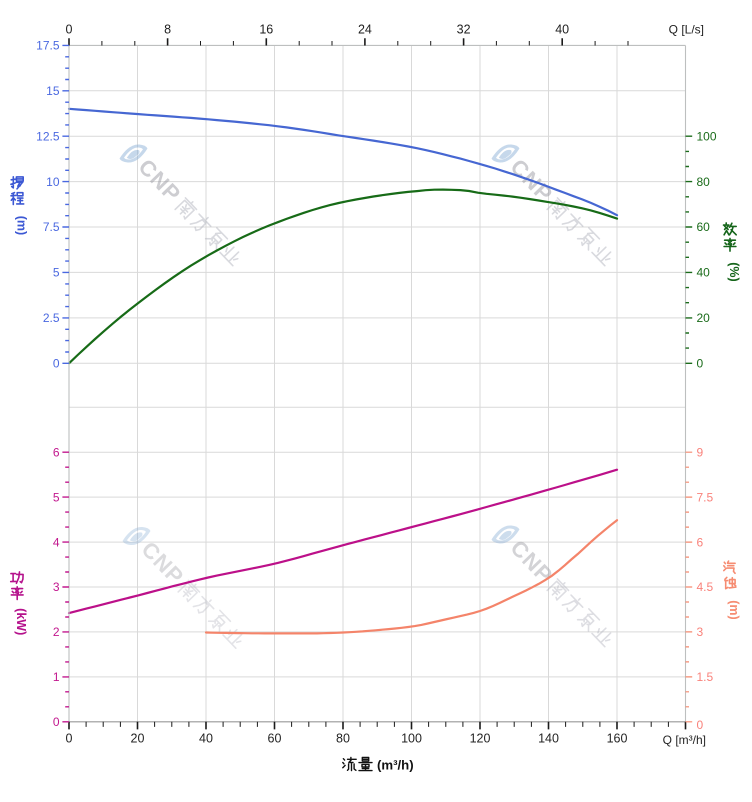 This screenshot has height=802, width=752. What do you see at coordinates (51, 318) in the screenshot?
I see `svg-text: 2.5` at bounding box center [51, 318].